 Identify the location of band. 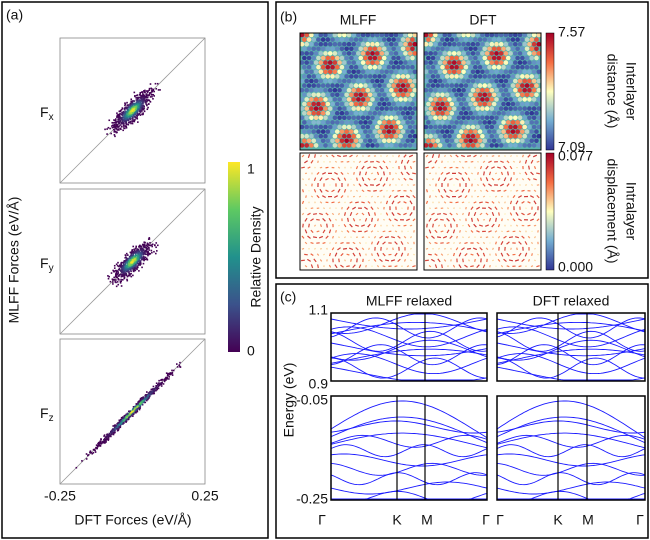
(571, 323).